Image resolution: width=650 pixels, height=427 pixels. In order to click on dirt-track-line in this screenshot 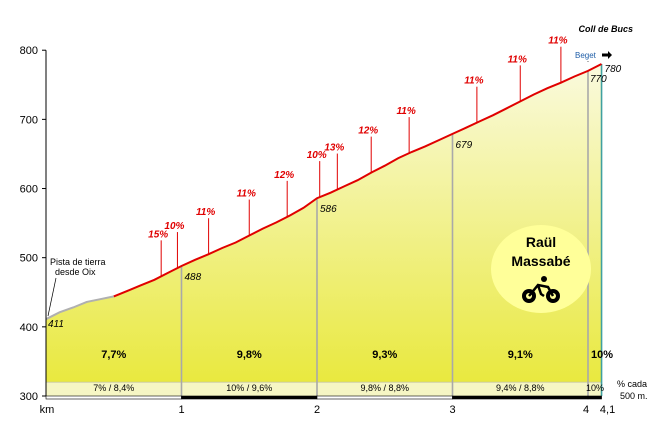, I will do `click(80, 308)`.